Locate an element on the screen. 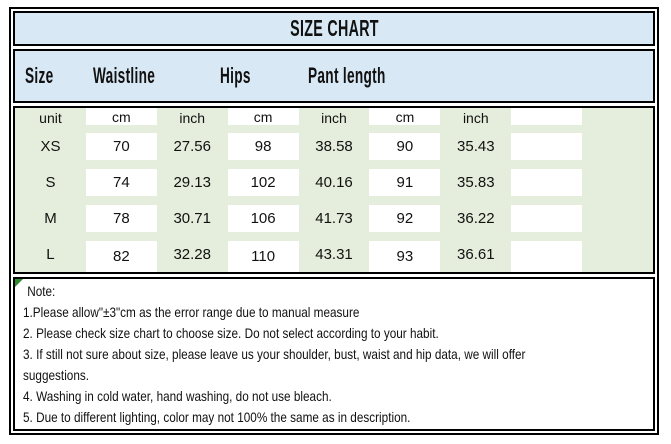  size-chart-title: SIZE CHART is located at coordinates (334, 28).